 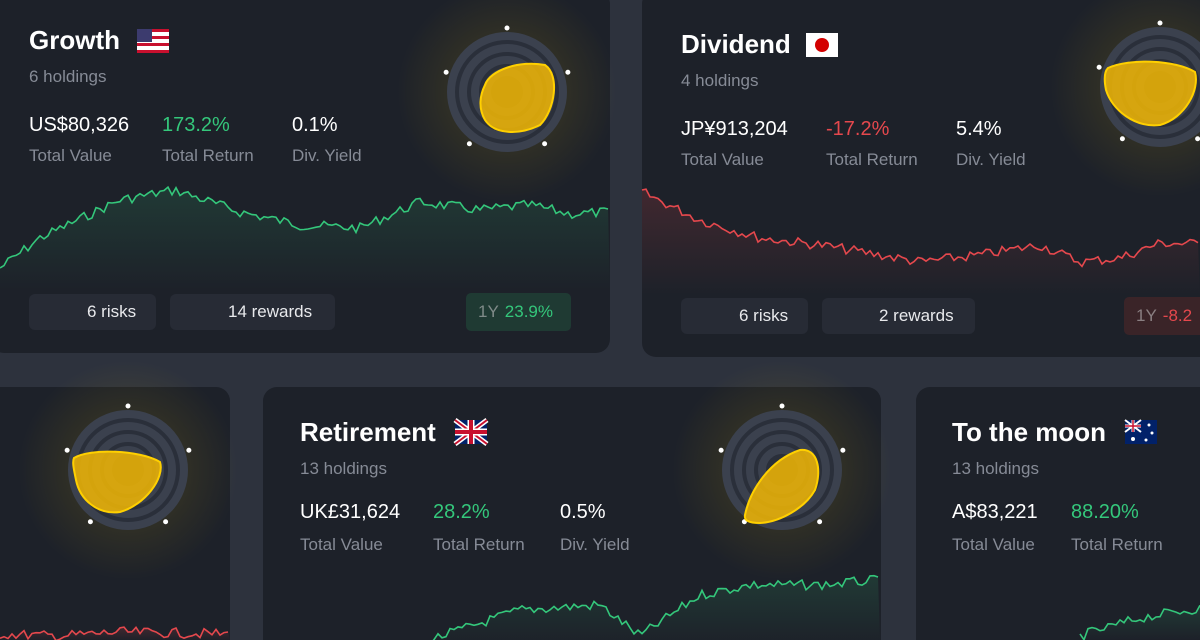 I want to click on stat-value: 0.5%, so click(x=583, y=512).